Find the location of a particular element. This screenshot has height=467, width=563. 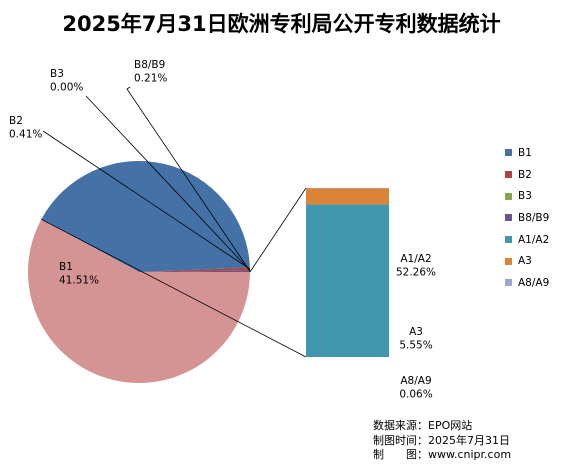

legend-item-b8-b9: B8/B9 is located at coordinates (534, 218).